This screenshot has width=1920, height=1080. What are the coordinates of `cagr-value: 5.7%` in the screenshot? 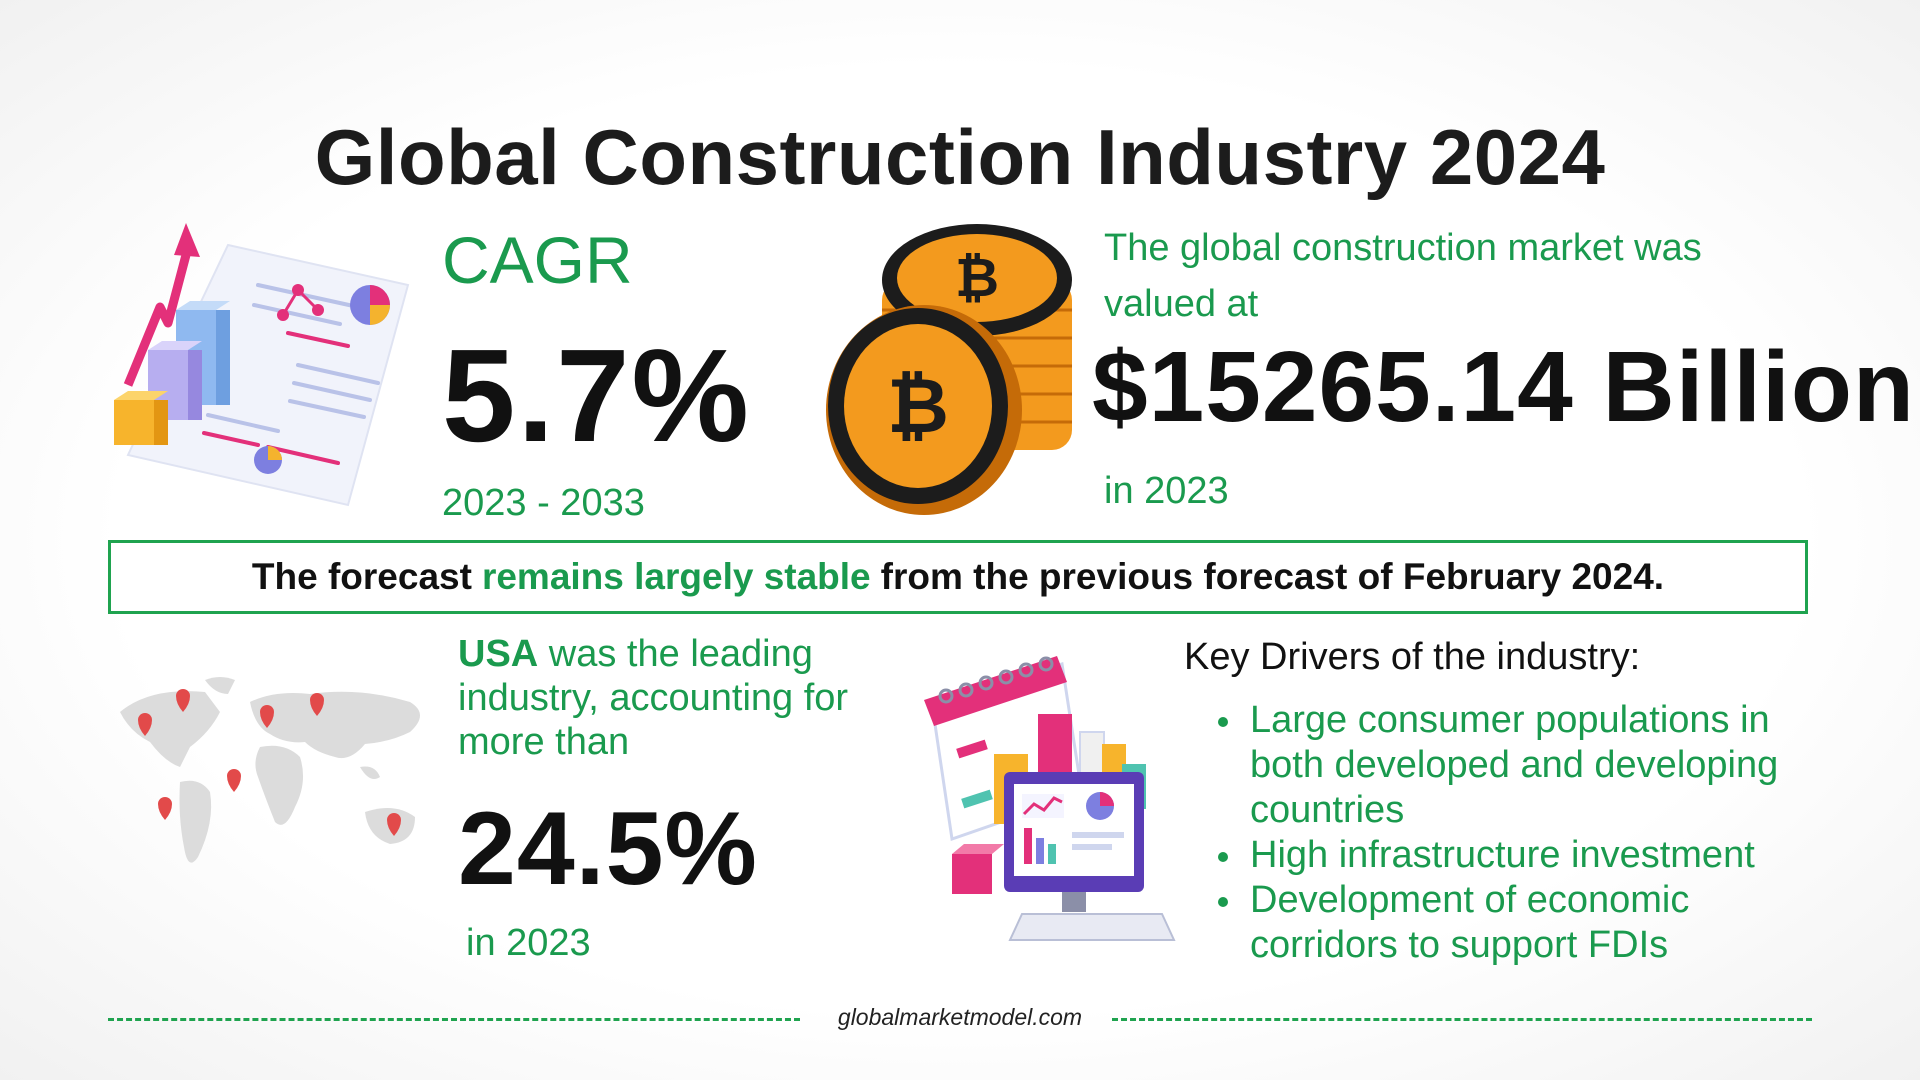 It's located at (596, 395).